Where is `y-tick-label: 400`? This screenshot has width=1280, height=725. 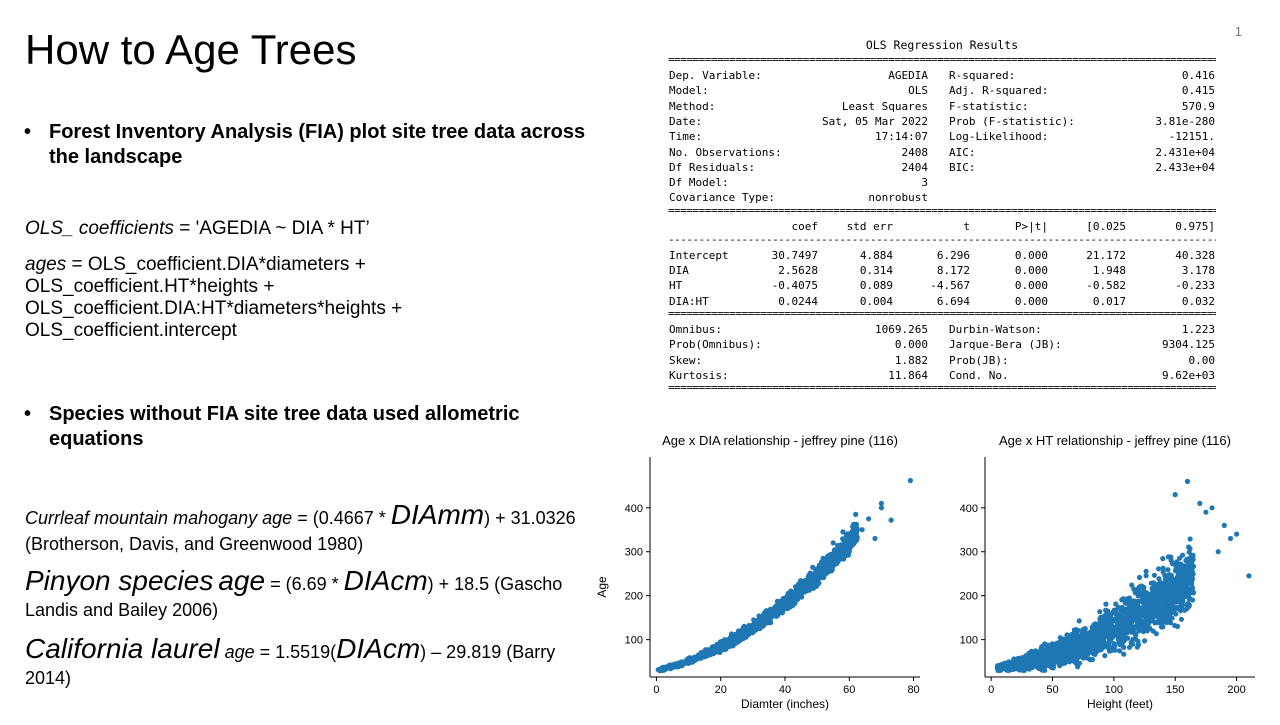
y-tick-label: 400 is located at coordinates (969, 509).